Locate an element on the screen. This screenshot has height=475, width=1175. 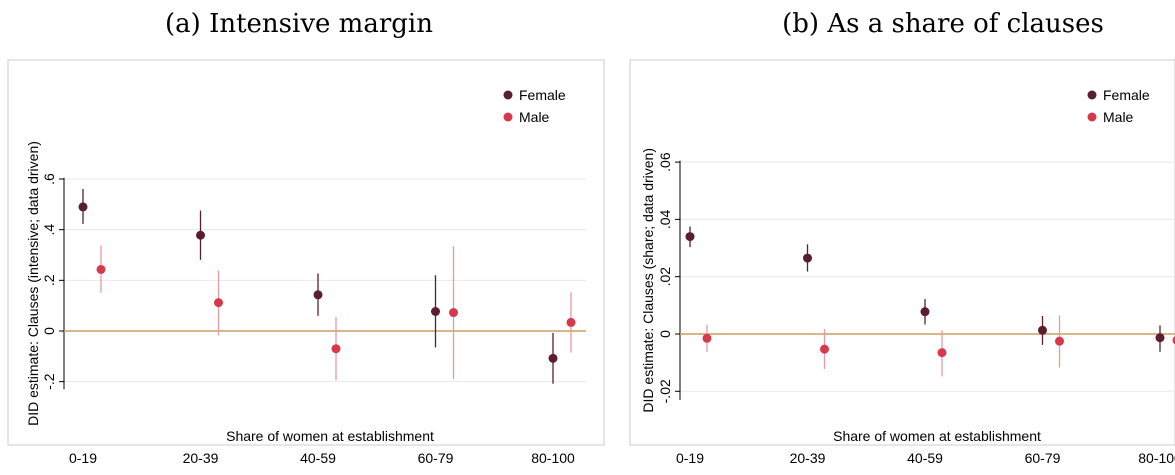
panel-b-category-label: 80-100 is located at coordinates (1156, 458).